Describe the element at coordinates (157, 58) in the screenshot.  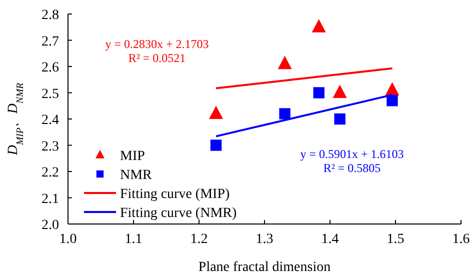
I see `annotation: R² = 0.0521` at that location.